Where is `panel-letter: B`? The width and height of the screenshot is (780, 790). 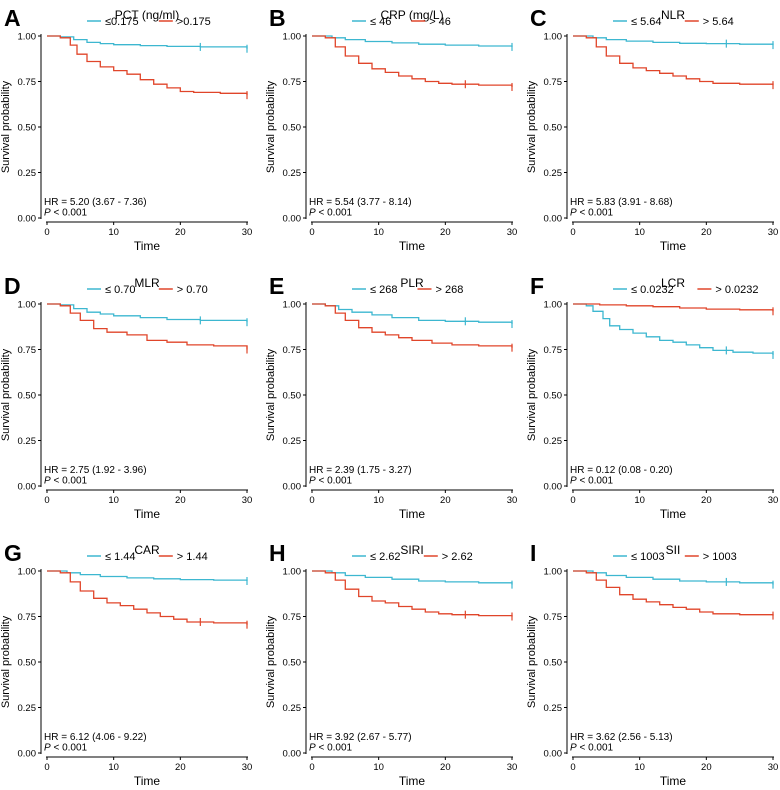 panel-letter: B is located at coordinates (277, 18).